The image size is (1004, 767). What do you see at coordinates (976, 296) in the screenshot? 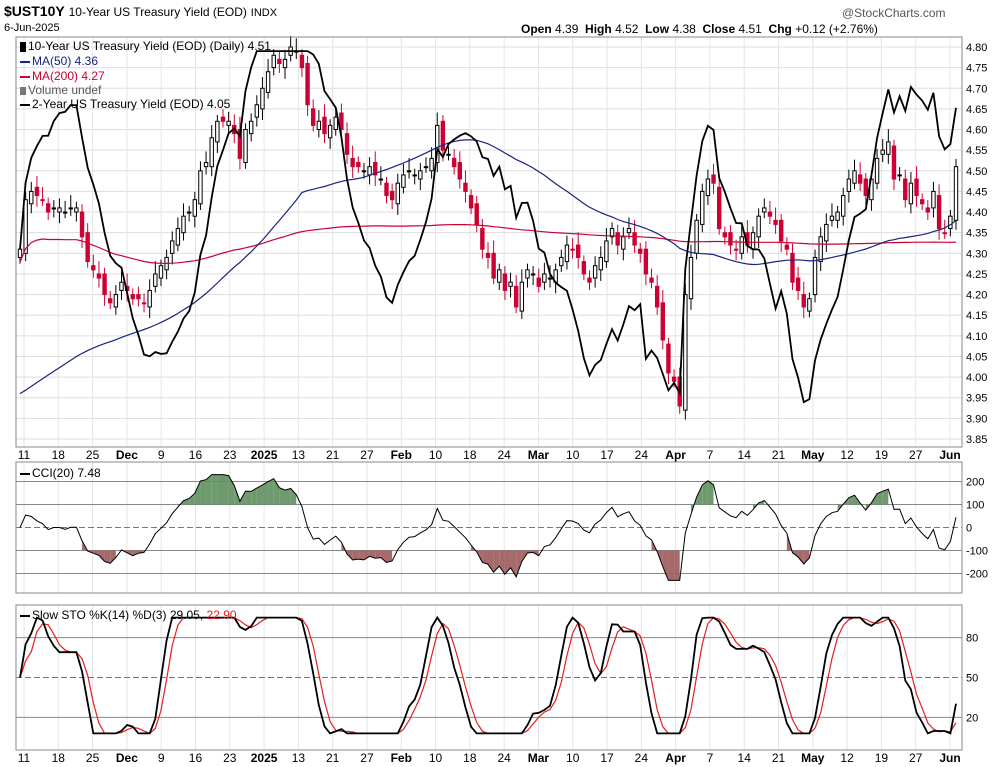
I see `price-tick-label: 4.20` at bounding box center [976, 296].